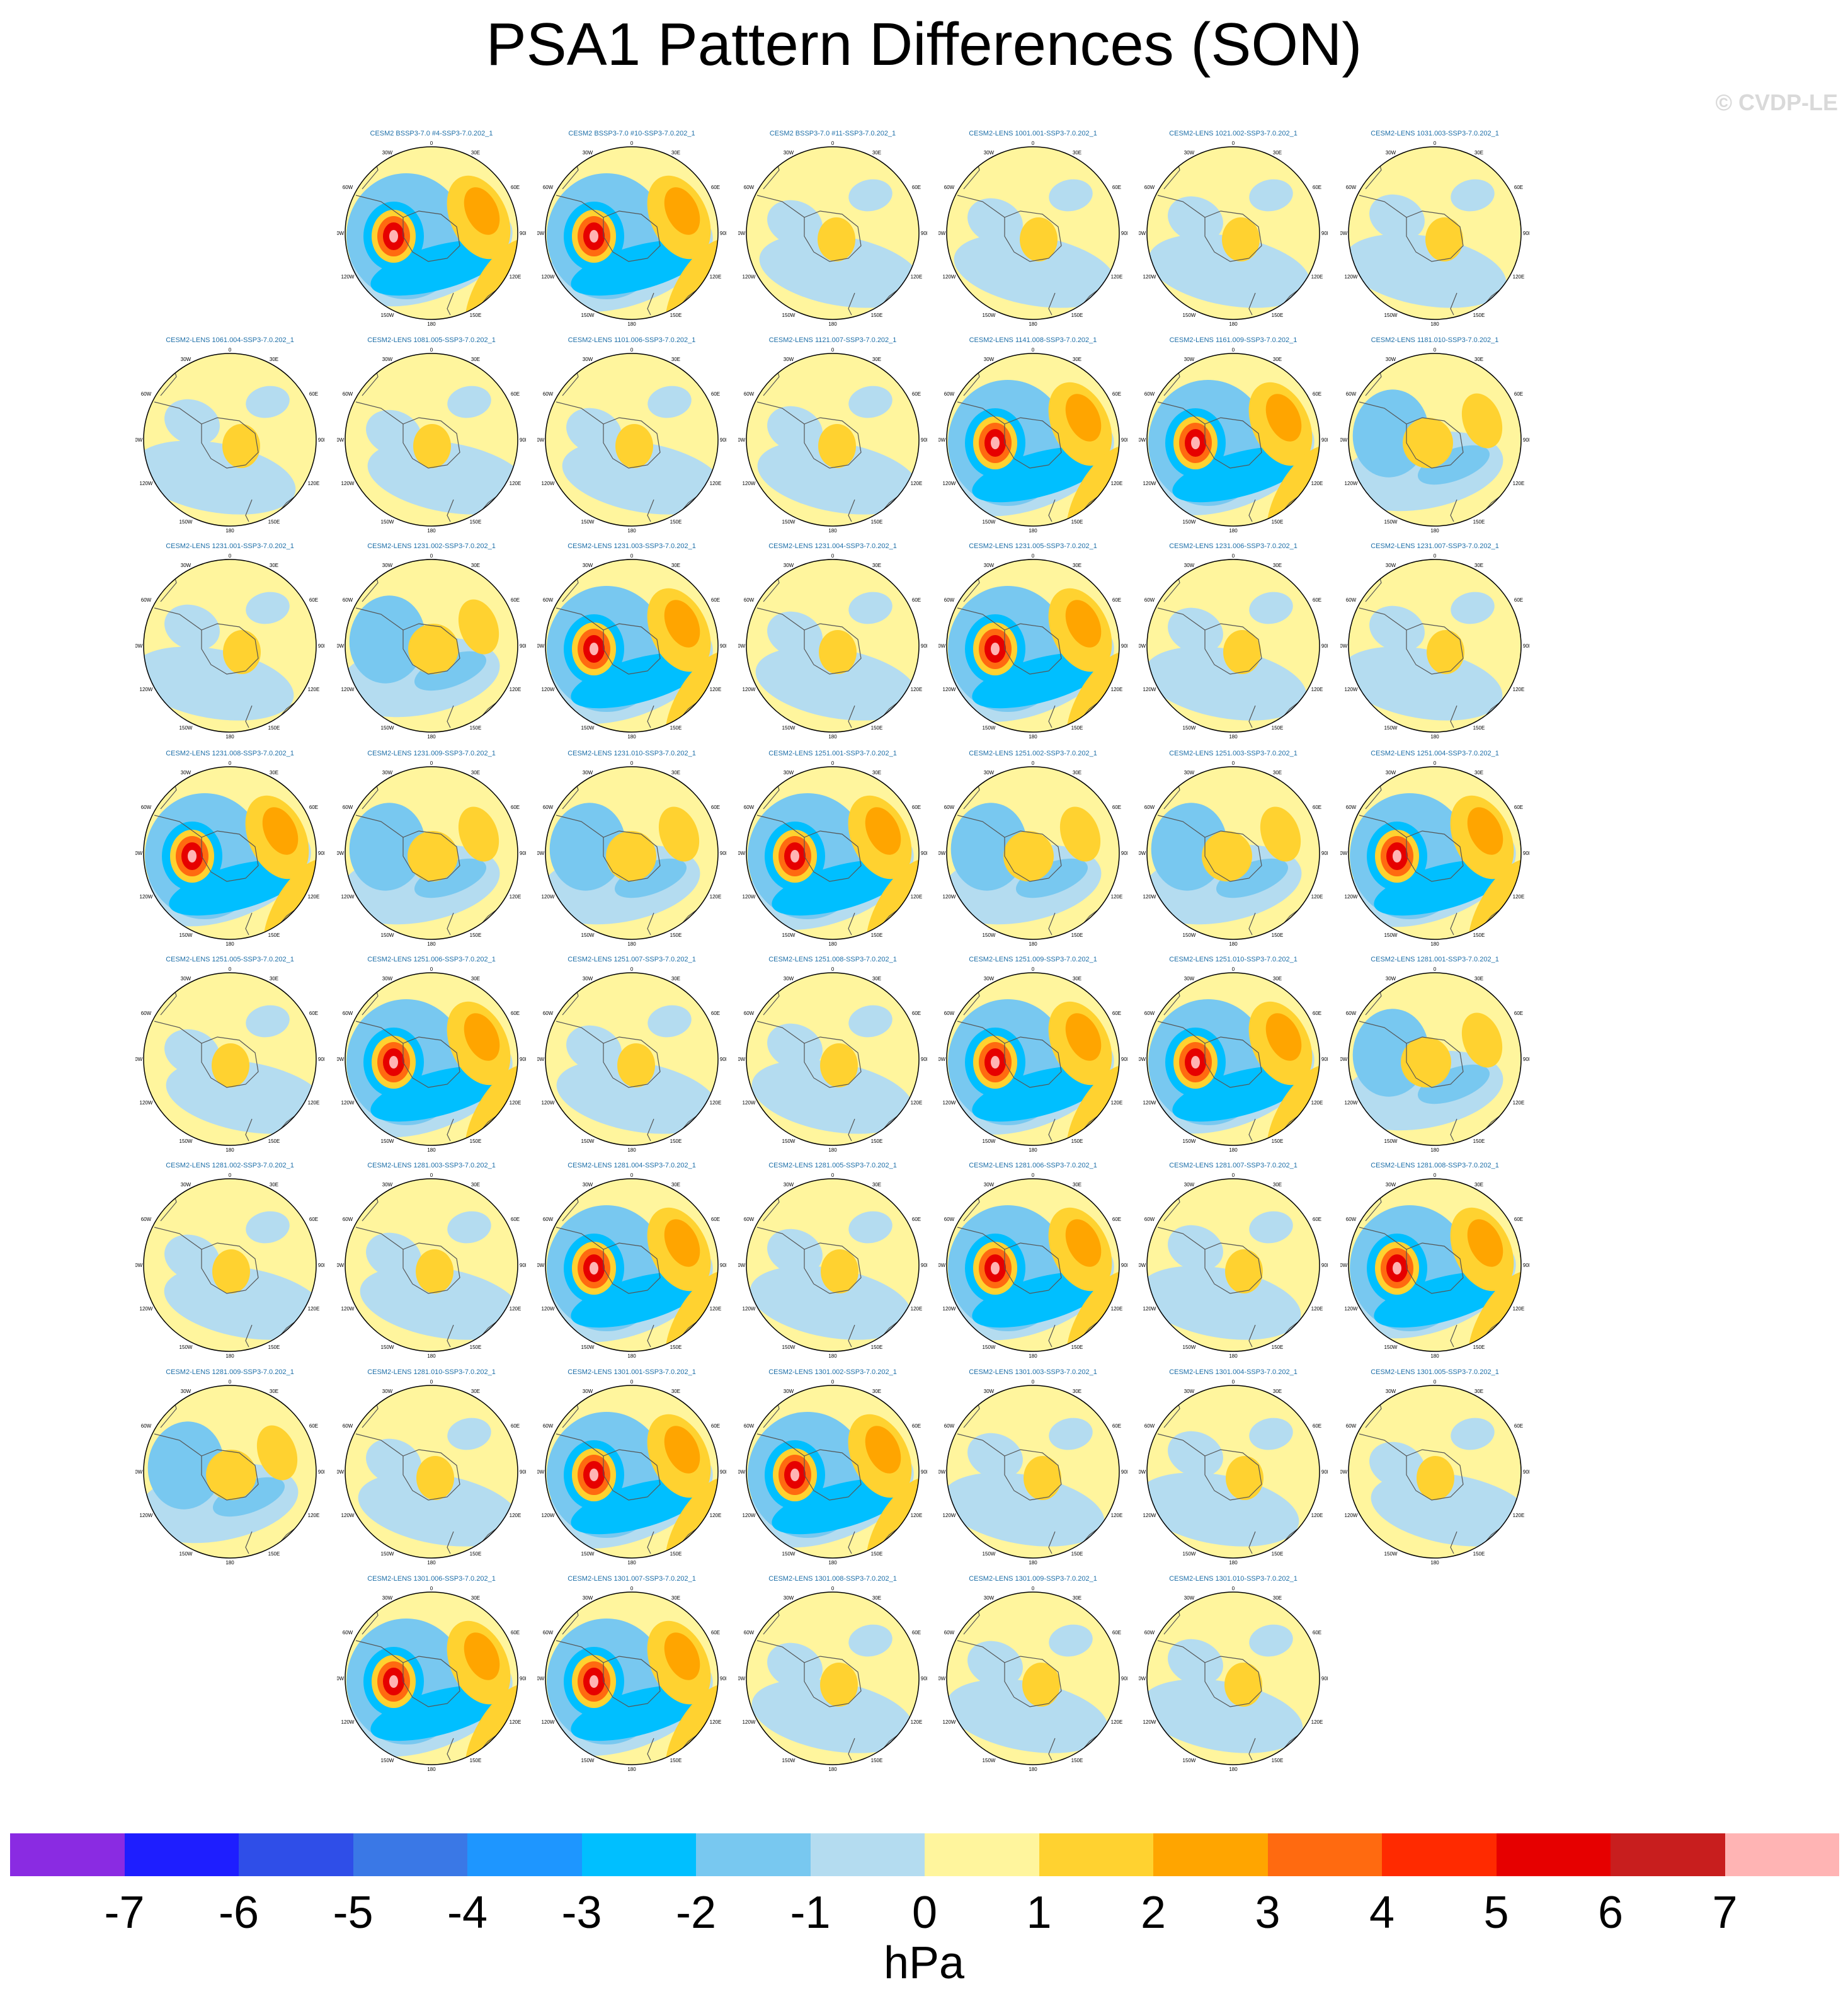 This screenshot has width=1848, height=1994. Describe the element at coordinates (989, 315) in the screenshot. I see `longitude-label: 150W` at that location.